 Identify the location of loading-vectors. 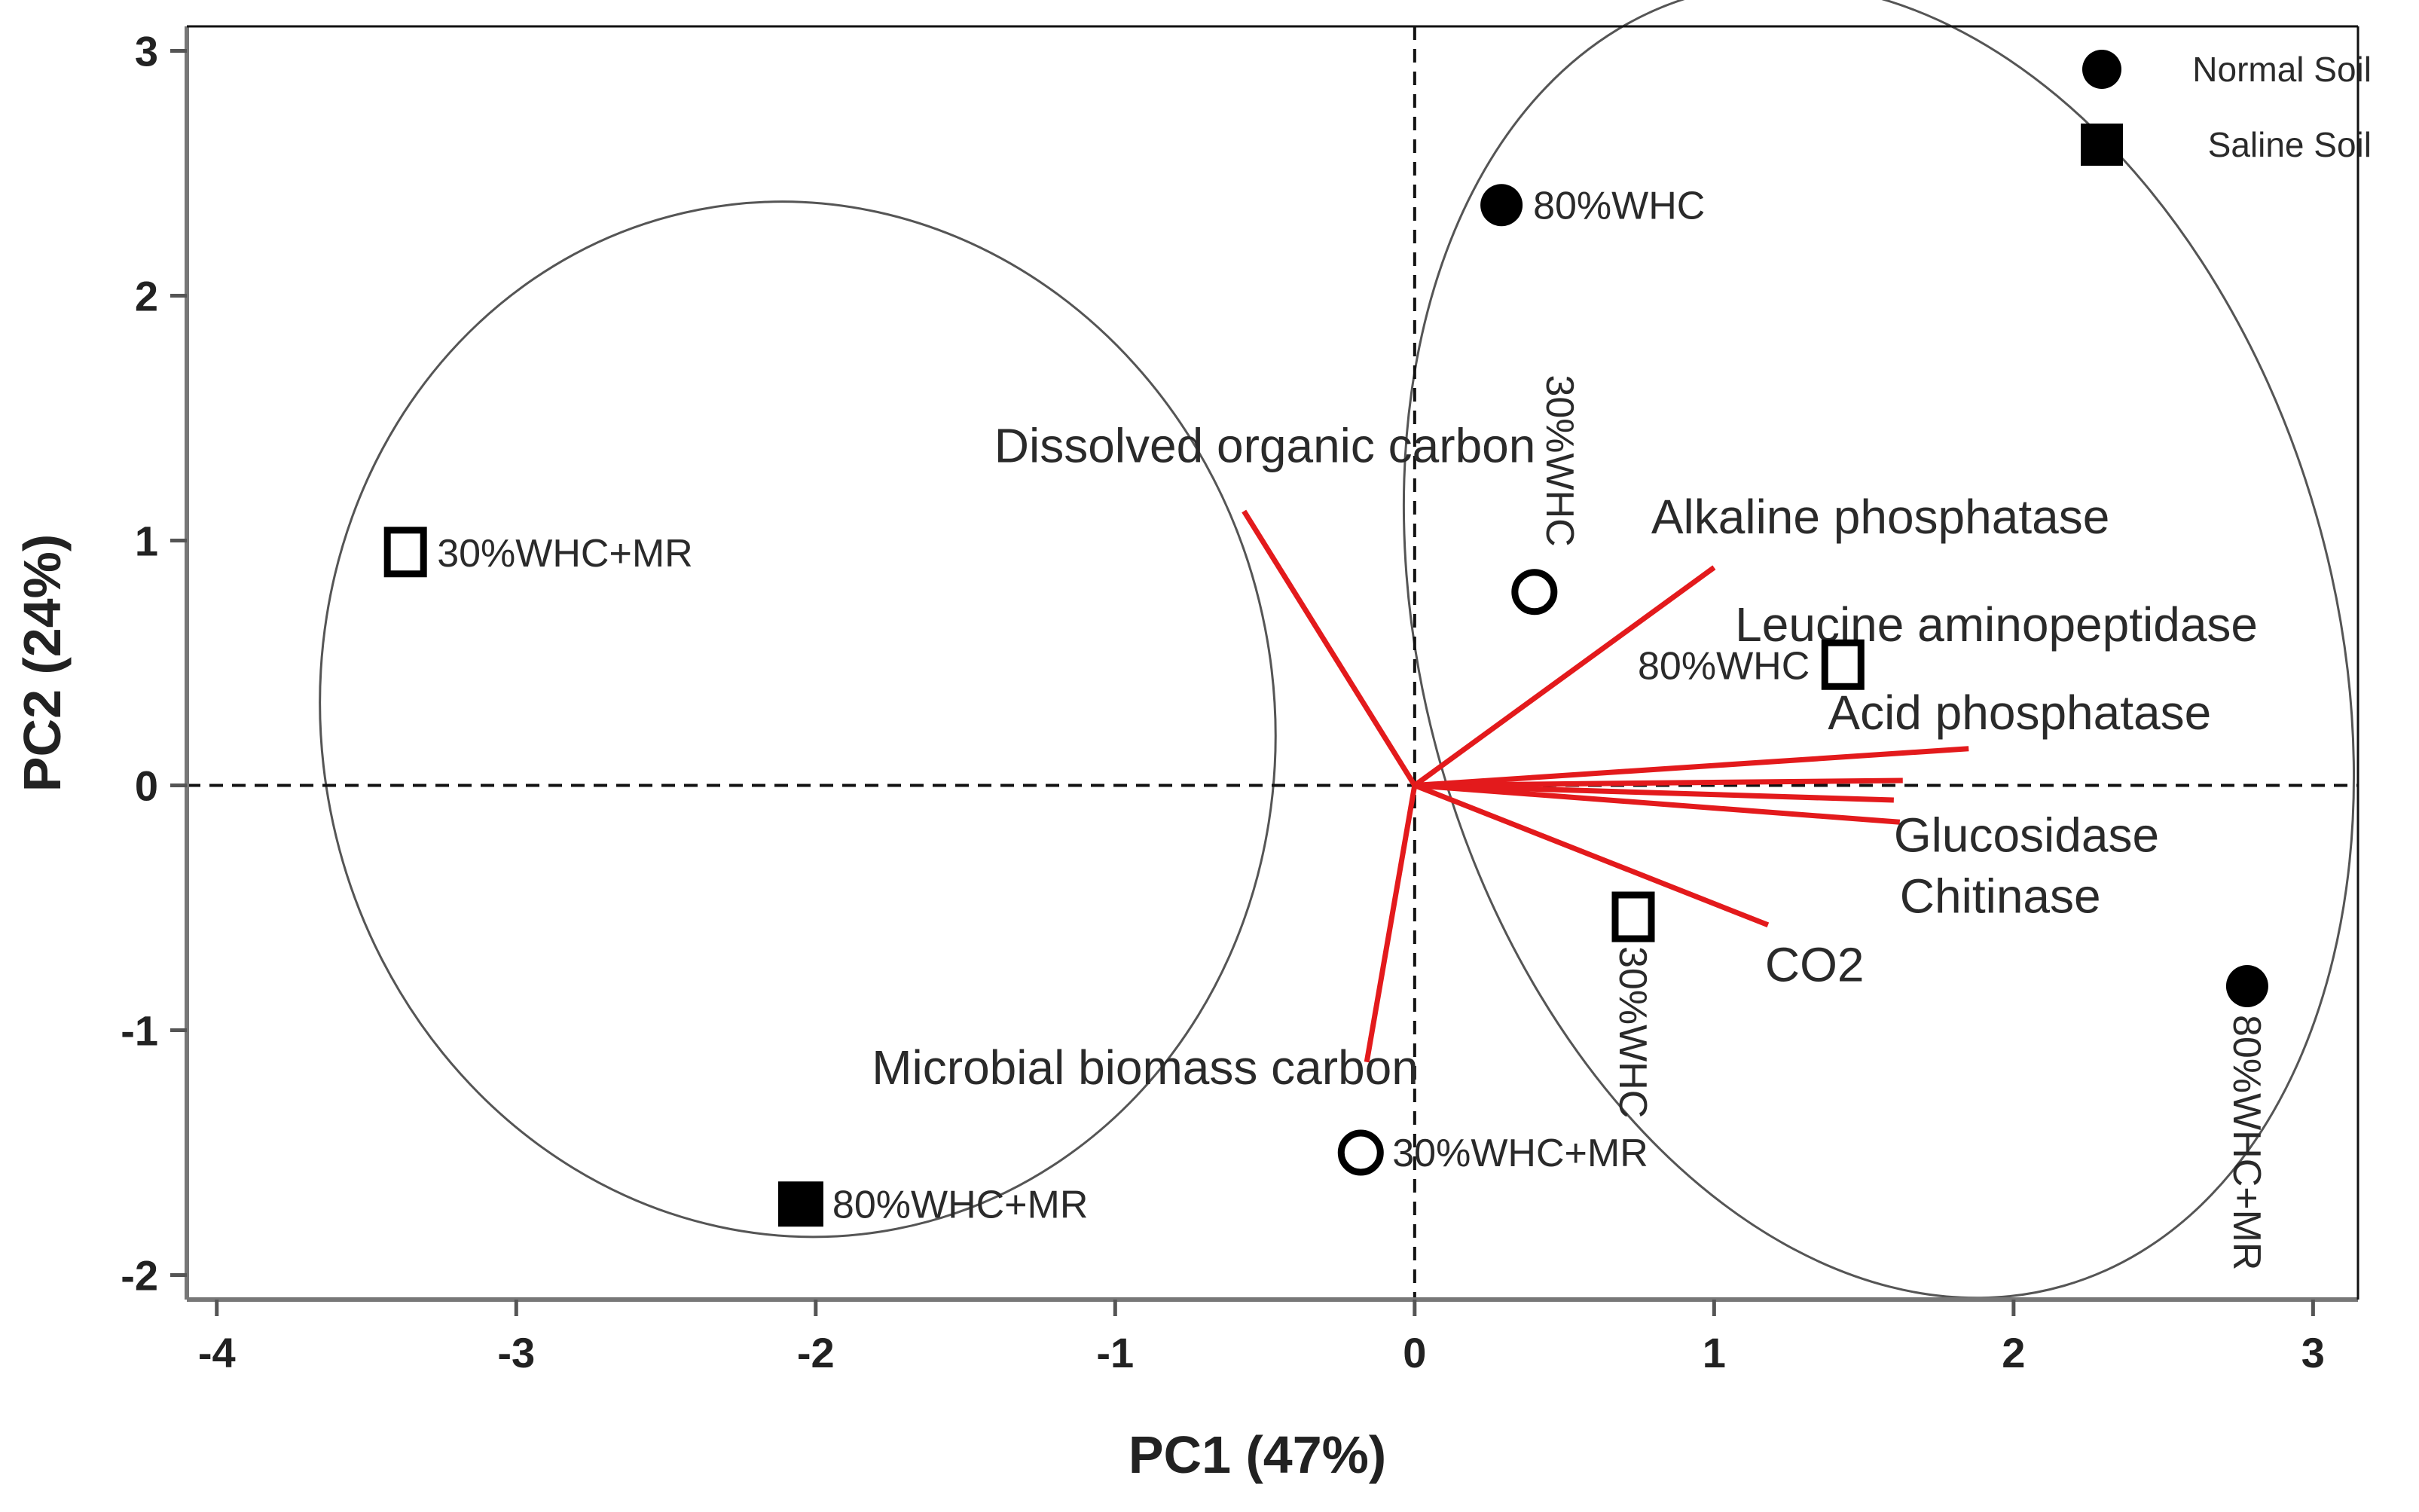
(1606, 786).